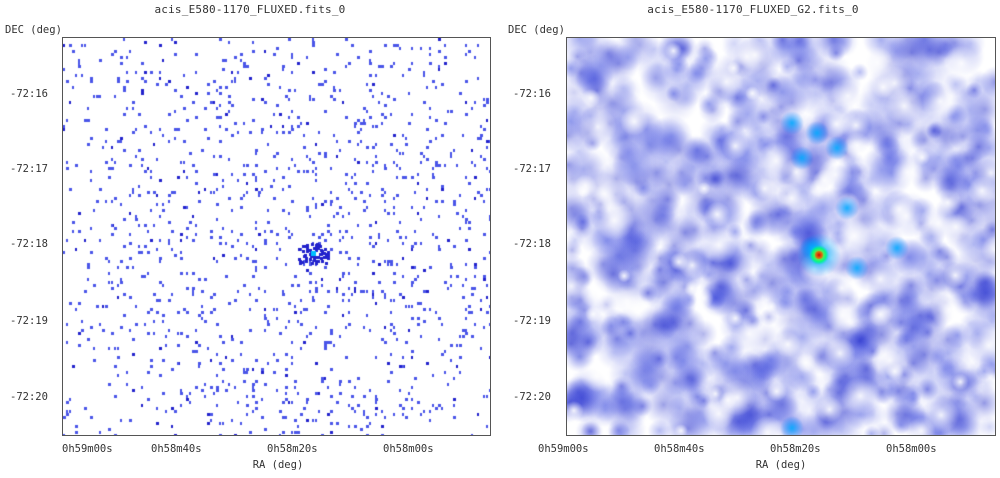 The width and height of the screenshot is (1000, 478). What do you see at coordinates (250, 9) in the screenshot?
I see `panel-title: acis_E580-1170_FLUXED.fits_0` at bounding box center [250, 9].